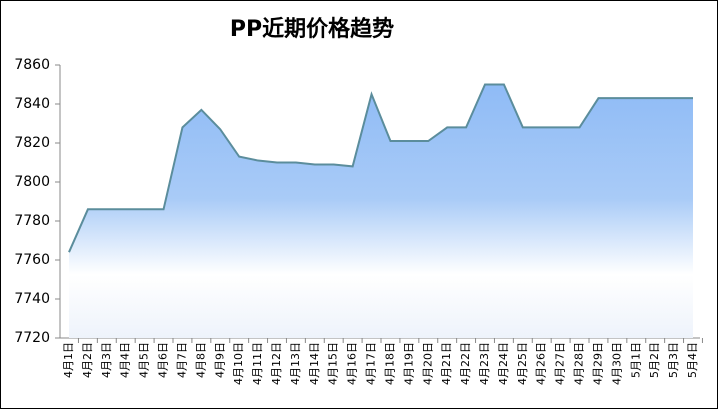 The image size is (718, 409). I want to click on x-tick-label: 4月22日, so click(465, 363).